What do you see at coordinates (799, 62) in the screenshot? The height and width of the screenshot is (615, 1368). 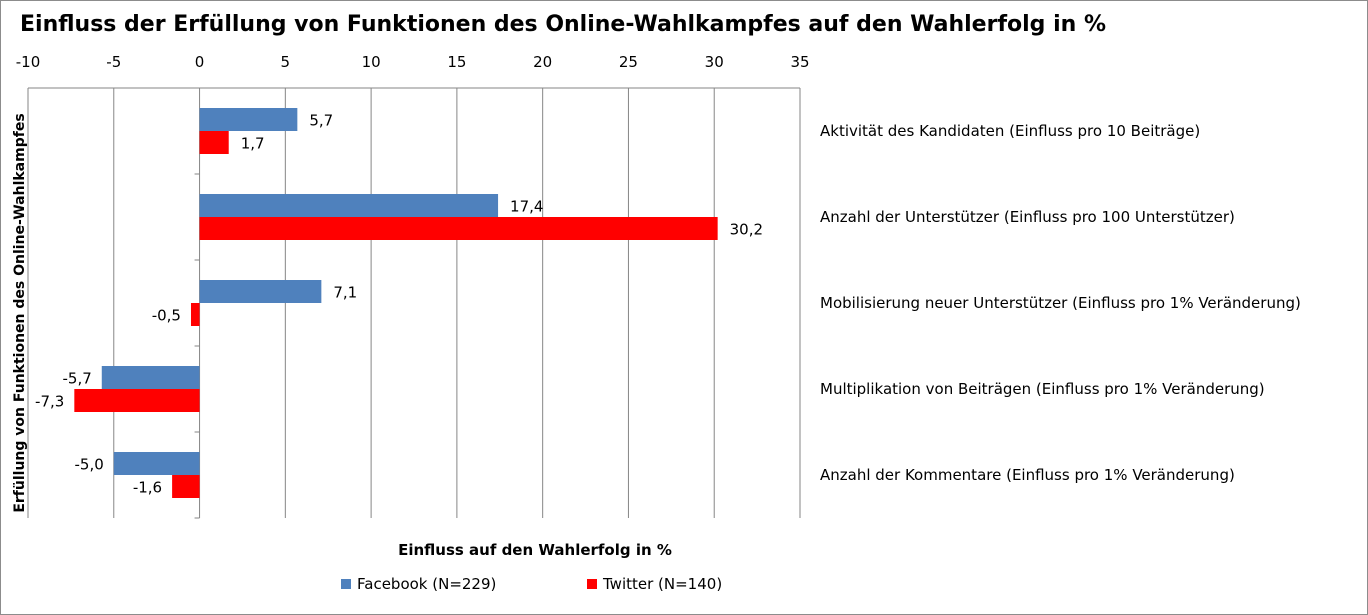 I see `x-tick-label: 35` at bounding box center [799, 62].